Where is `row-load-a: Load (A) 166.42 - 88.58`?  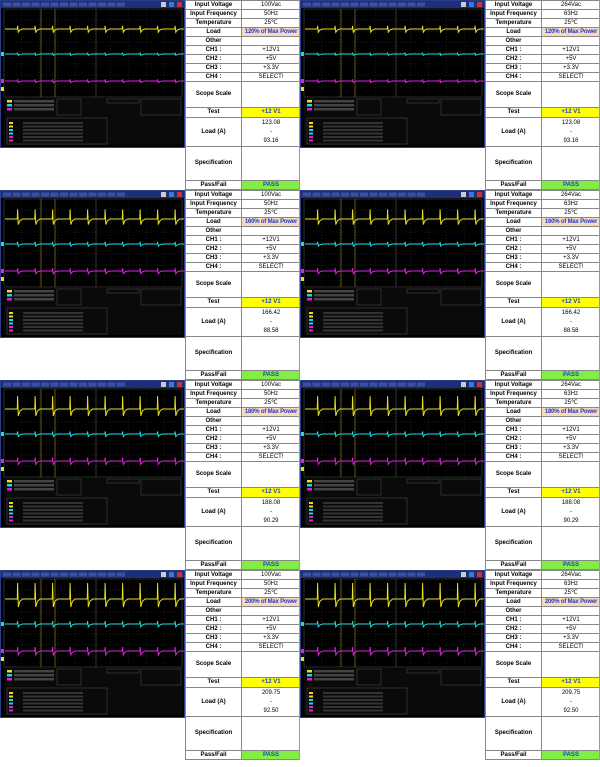
row-load-a: Load (A) 166.42 - 88.58 is located at coordinates (242, 322).